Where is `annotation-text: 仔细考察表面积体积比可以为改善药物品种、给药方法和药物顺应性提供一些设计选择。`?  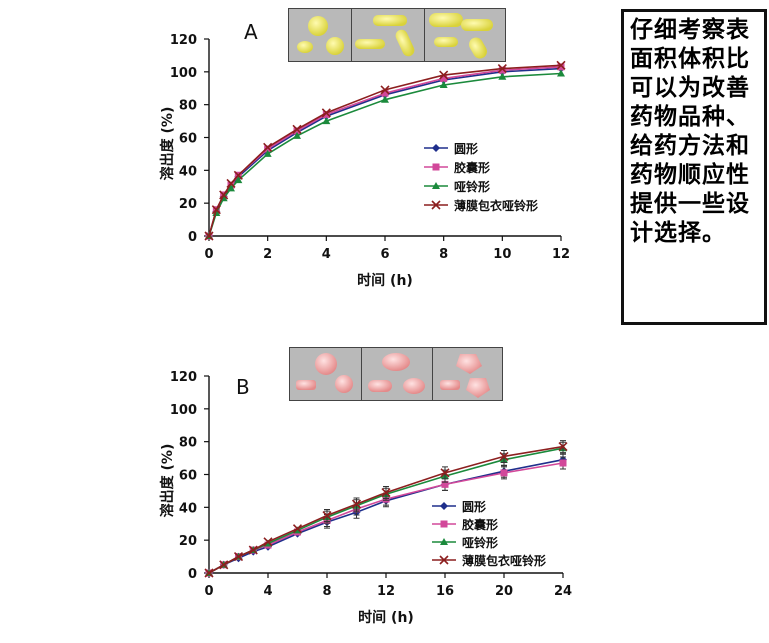
annotation-text: 仔细考察表面积体积比可以为改善药物品种、给药方法和药物顺应性提供一些设计选择。 is located at coordinates (690, 131).